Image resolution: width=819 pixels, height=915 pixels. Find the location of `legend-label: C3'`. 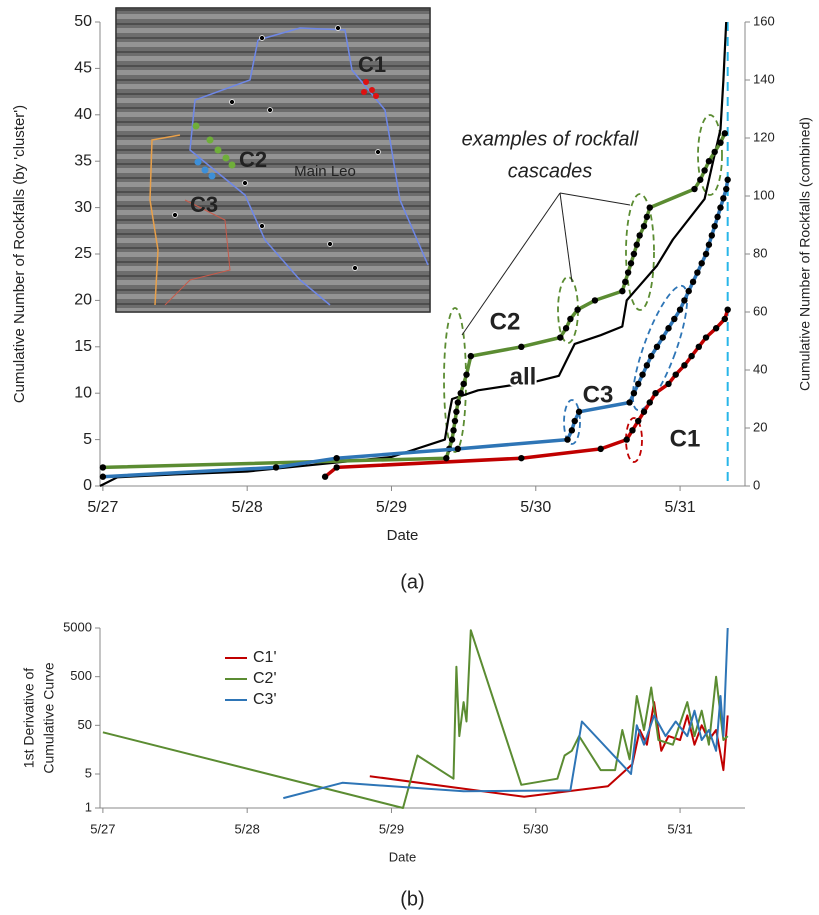

legend-label: C3' is located at coordinates (265, 699).